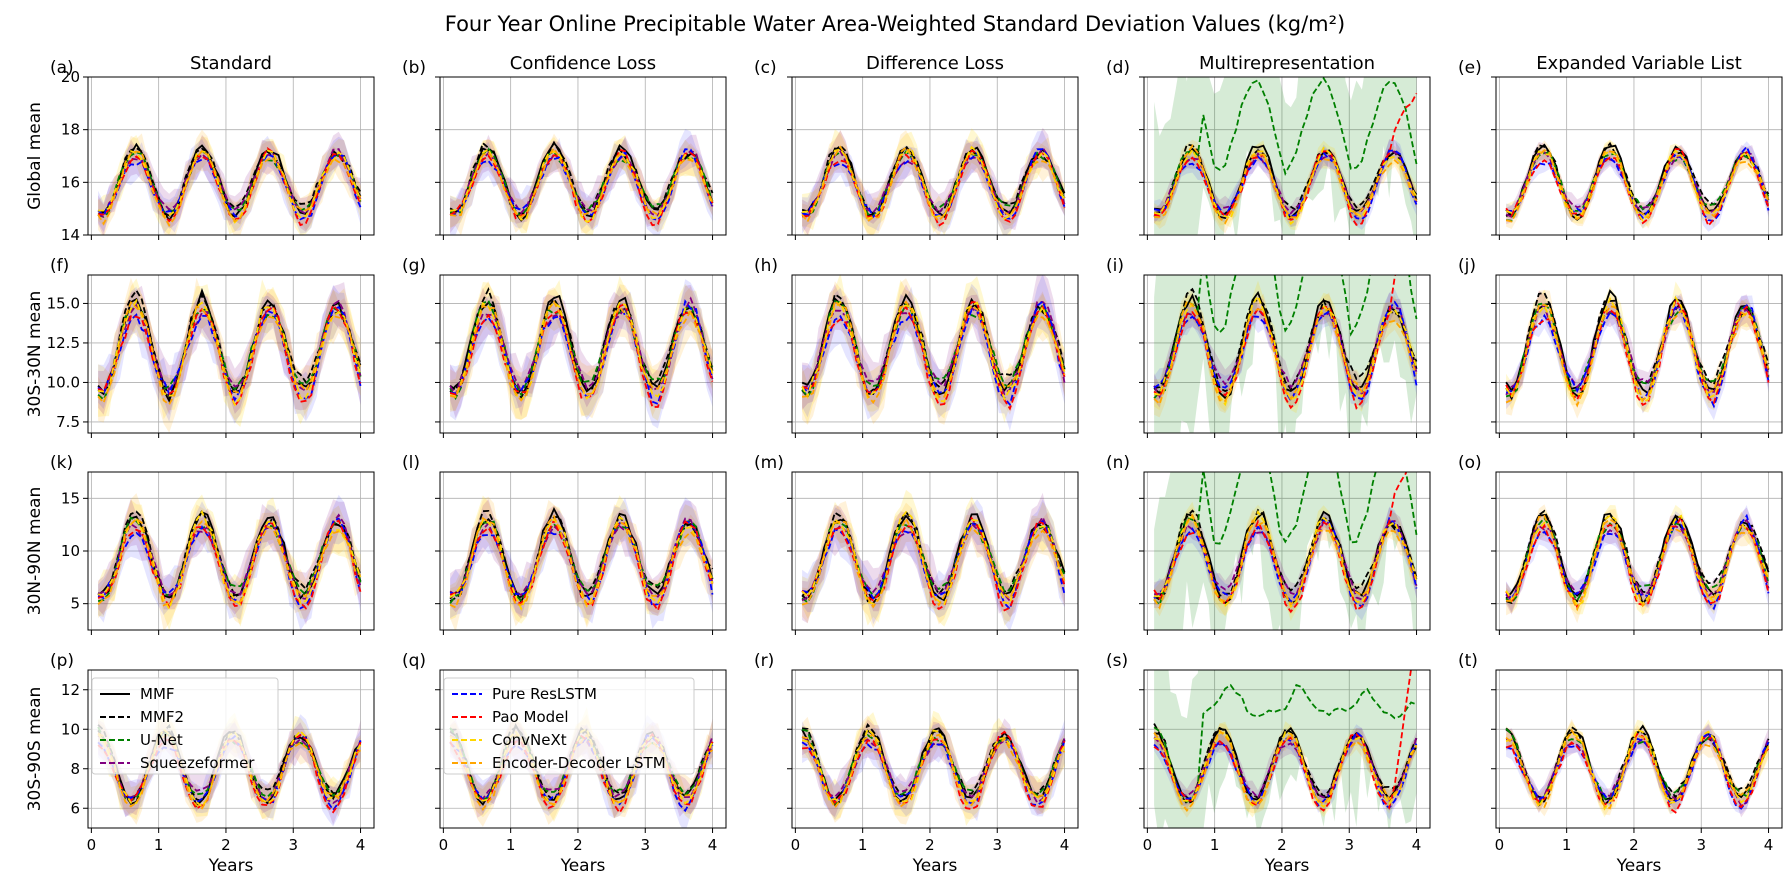 Image resolution: width=1790 pixels, height=887 pixels. Describe the element at coordinates (70, 235) in the screenshot. I see `y-tick-label: 14` at that location.